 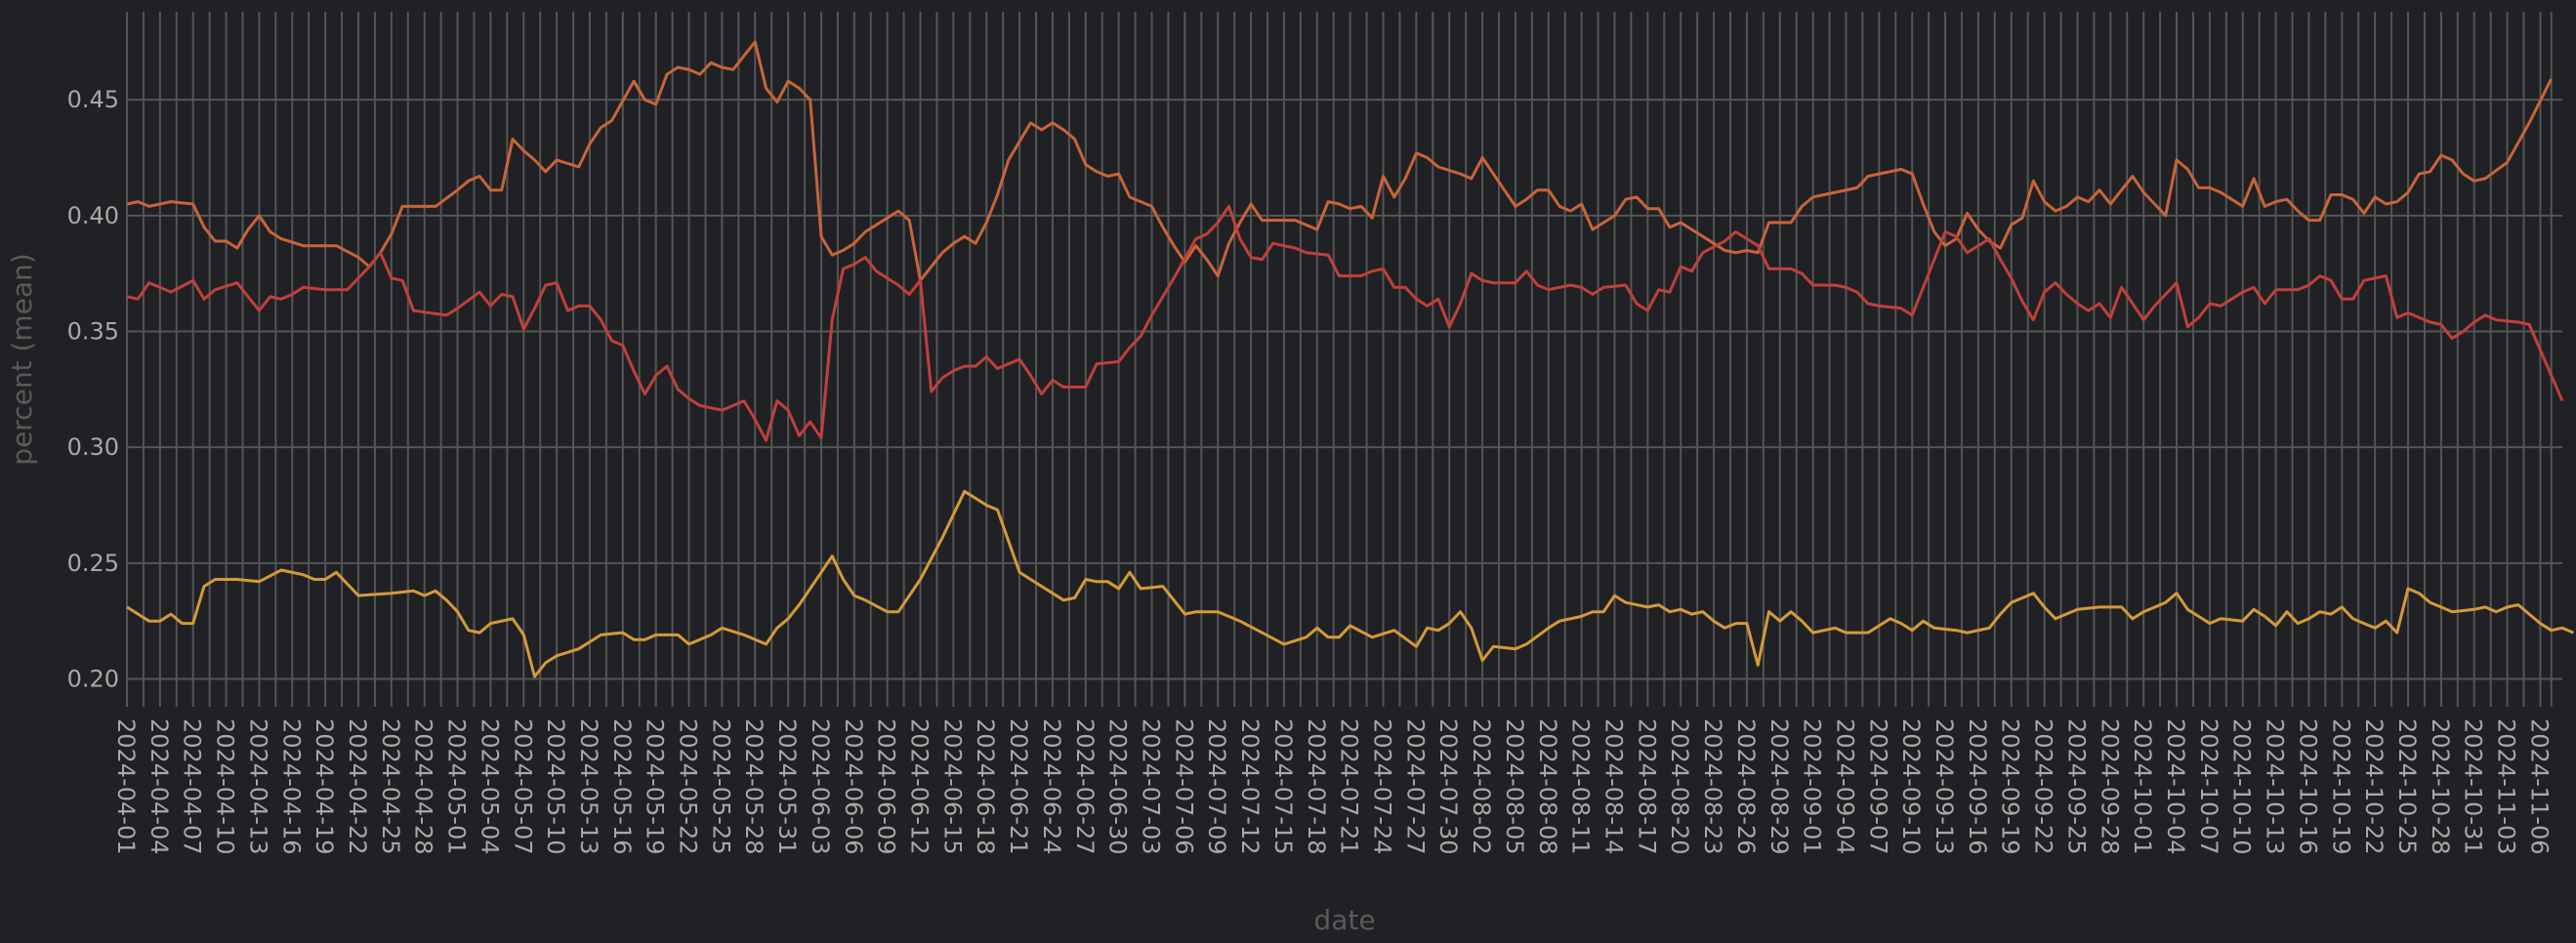 I want to click on x-tick-label: 2024-06-24, so click(x=1051, y=786).